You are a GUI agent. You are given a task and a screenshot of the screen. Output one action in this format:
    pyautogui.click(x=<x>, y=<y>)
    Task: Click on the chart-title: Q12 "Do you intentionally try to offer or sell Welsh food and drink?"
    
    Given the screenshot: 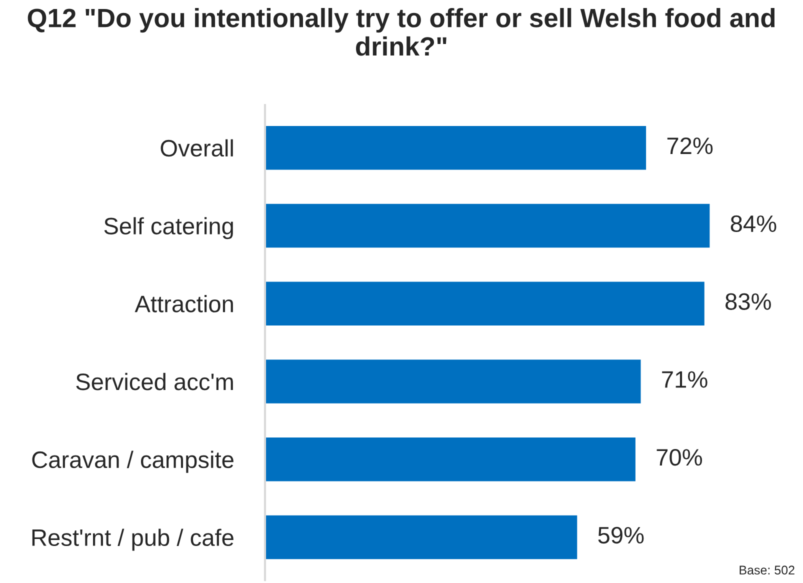 What is the action you would take?
    pyautogui.click(x=401, y=32)
    